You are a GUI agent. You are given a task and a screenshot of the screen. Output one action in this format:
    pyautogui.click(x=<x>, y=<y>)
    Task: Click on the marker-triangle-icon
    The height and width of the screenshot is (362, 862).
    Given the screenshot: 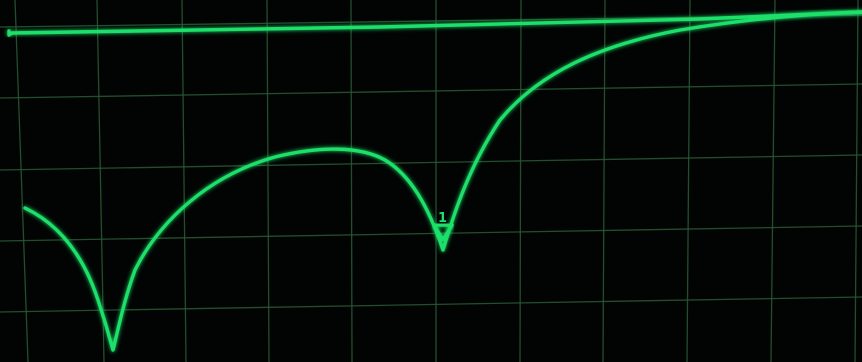 What is the action you would take?
    pyautogui.click(x=443, y=232)
    